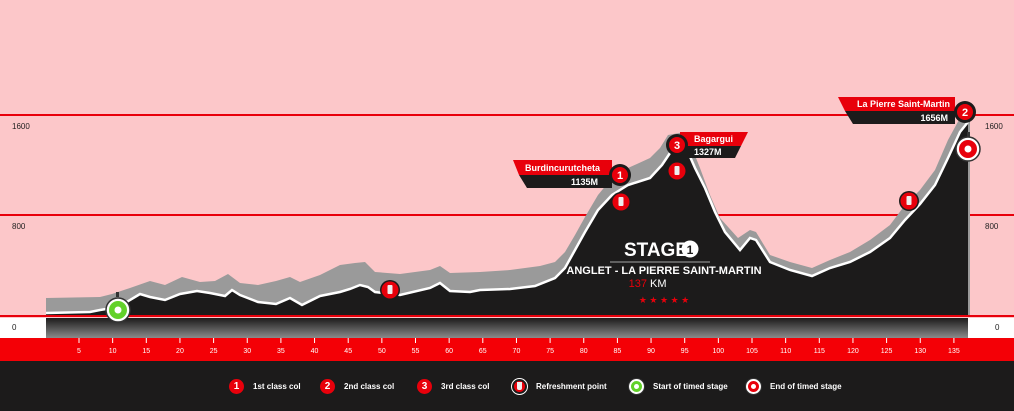 The image size is (1014, 411). I want to click on legend-item-refreshment: Refreshment point, so click(559, 386).